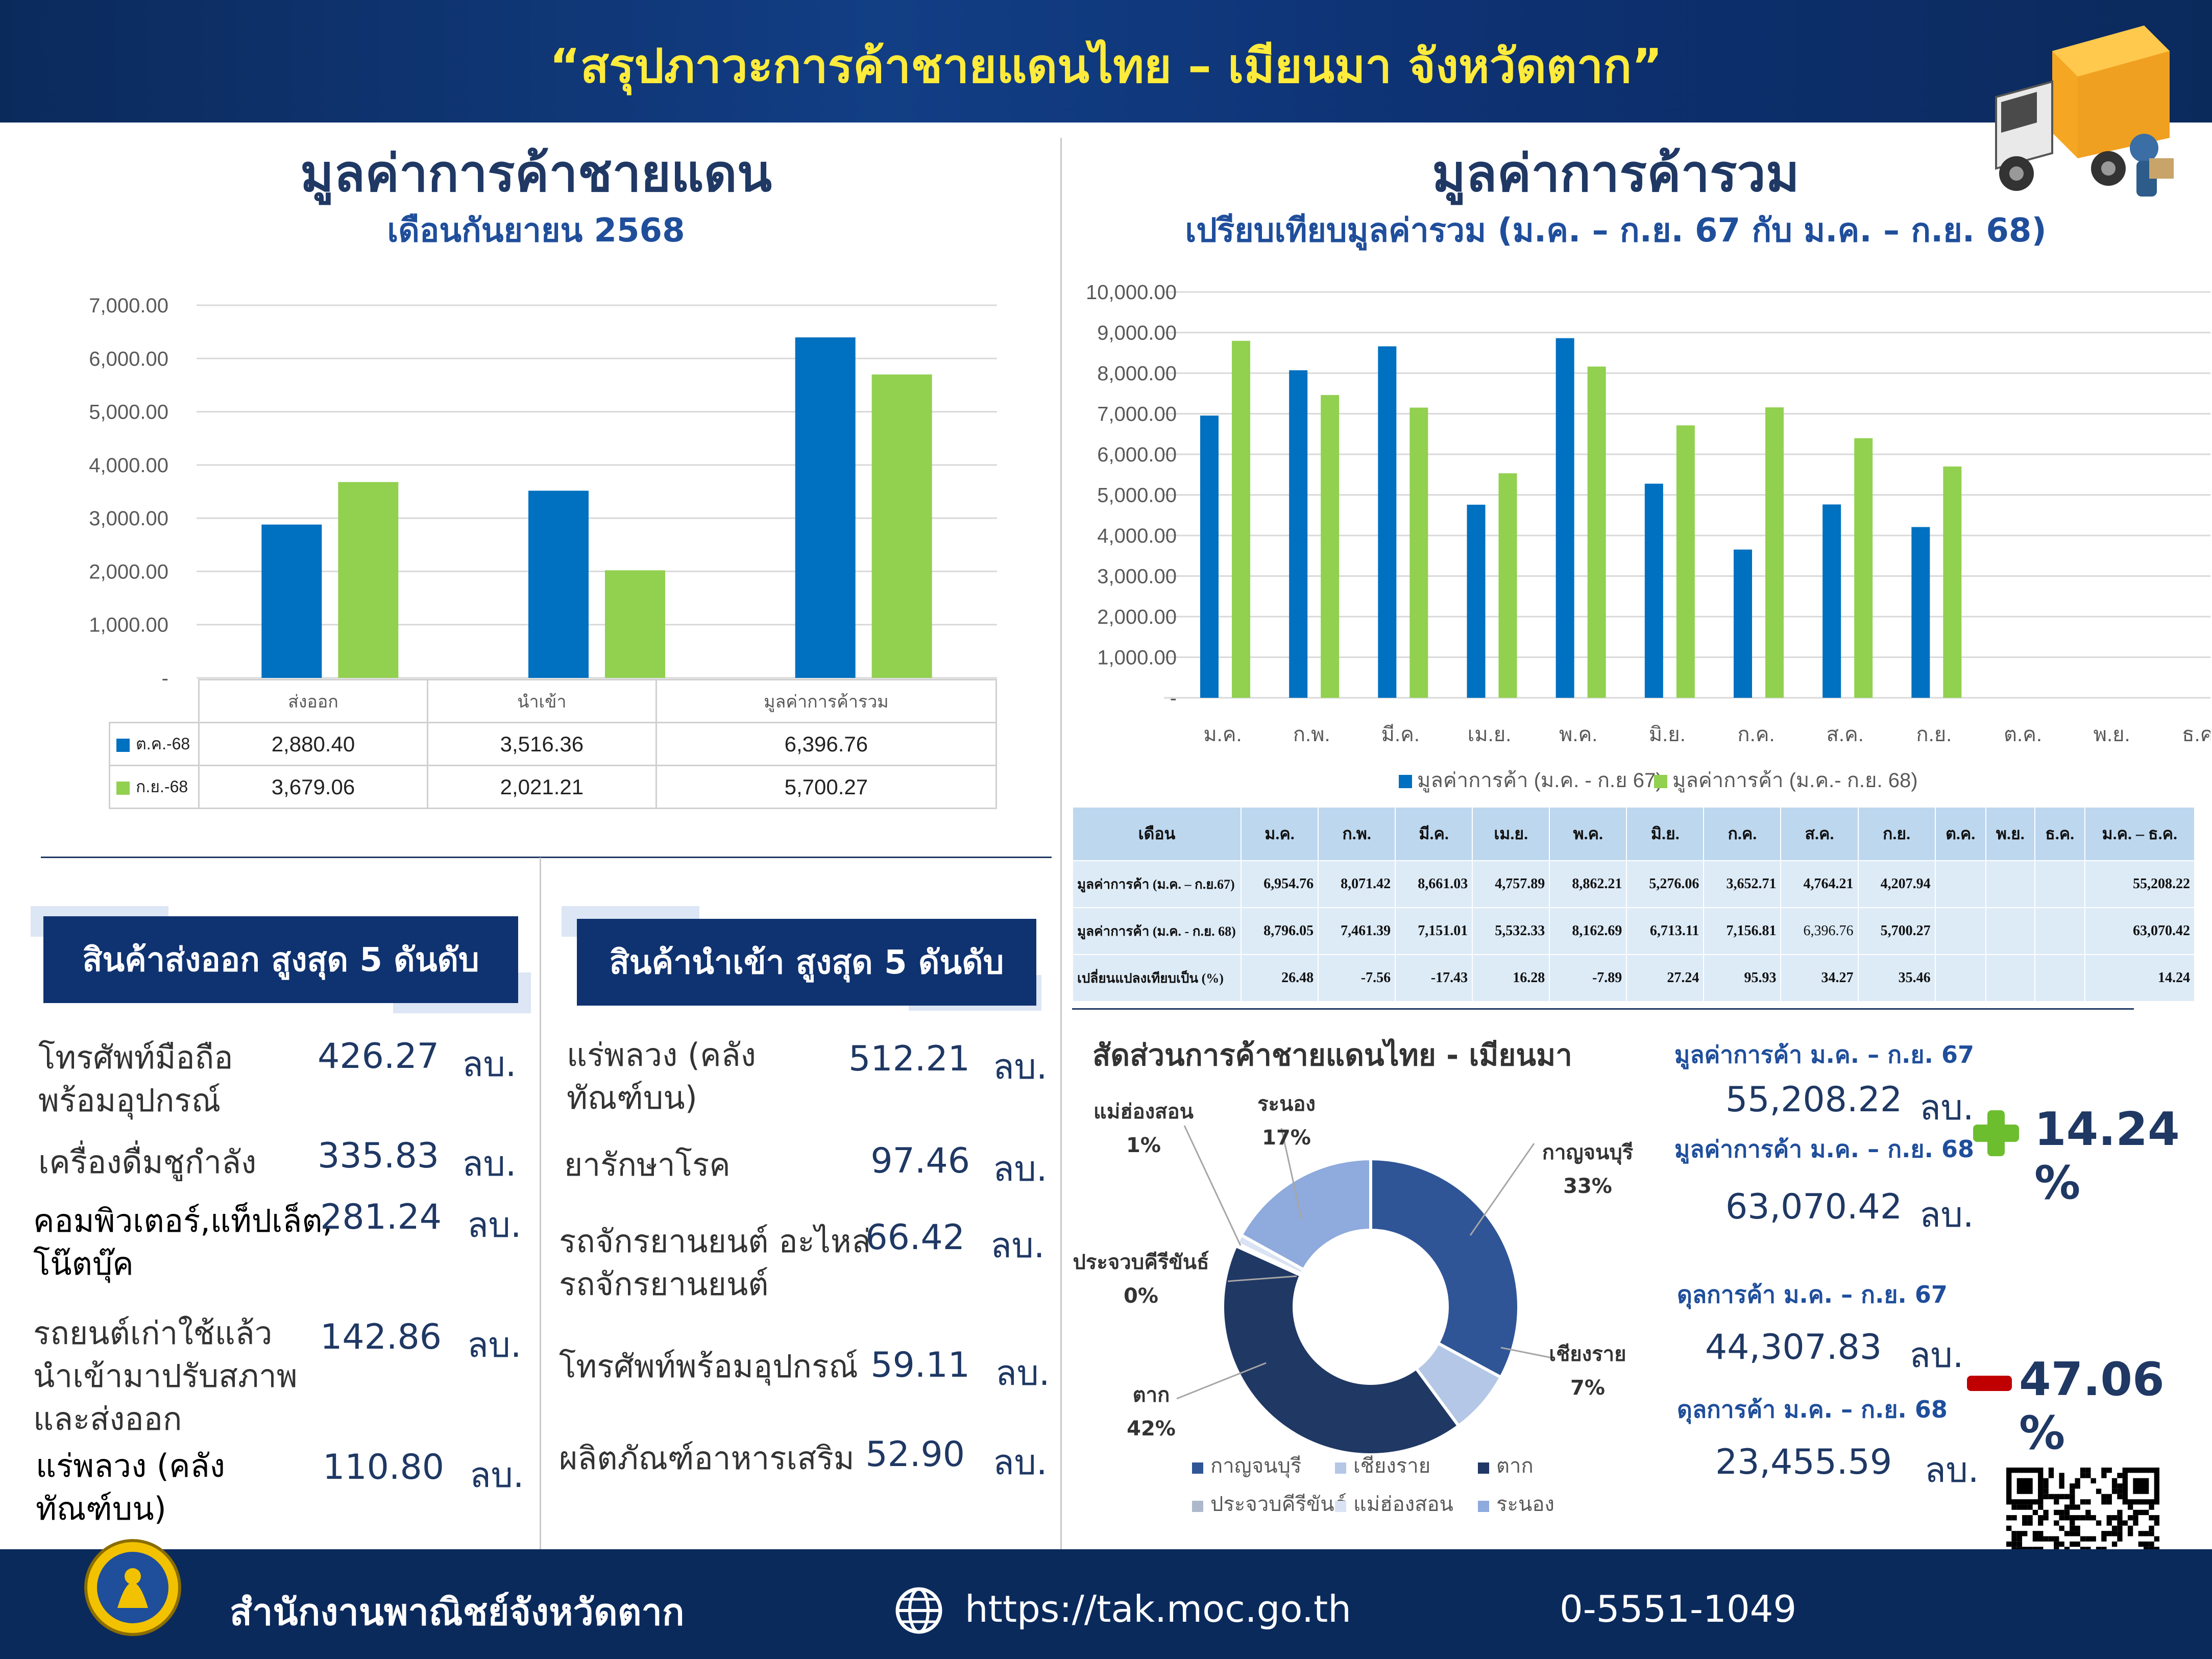  What do you see at coordinates (1896, 884) in the screenshot?
I see `table-cell: 4,207.94` at bounding box center [1896, 884].